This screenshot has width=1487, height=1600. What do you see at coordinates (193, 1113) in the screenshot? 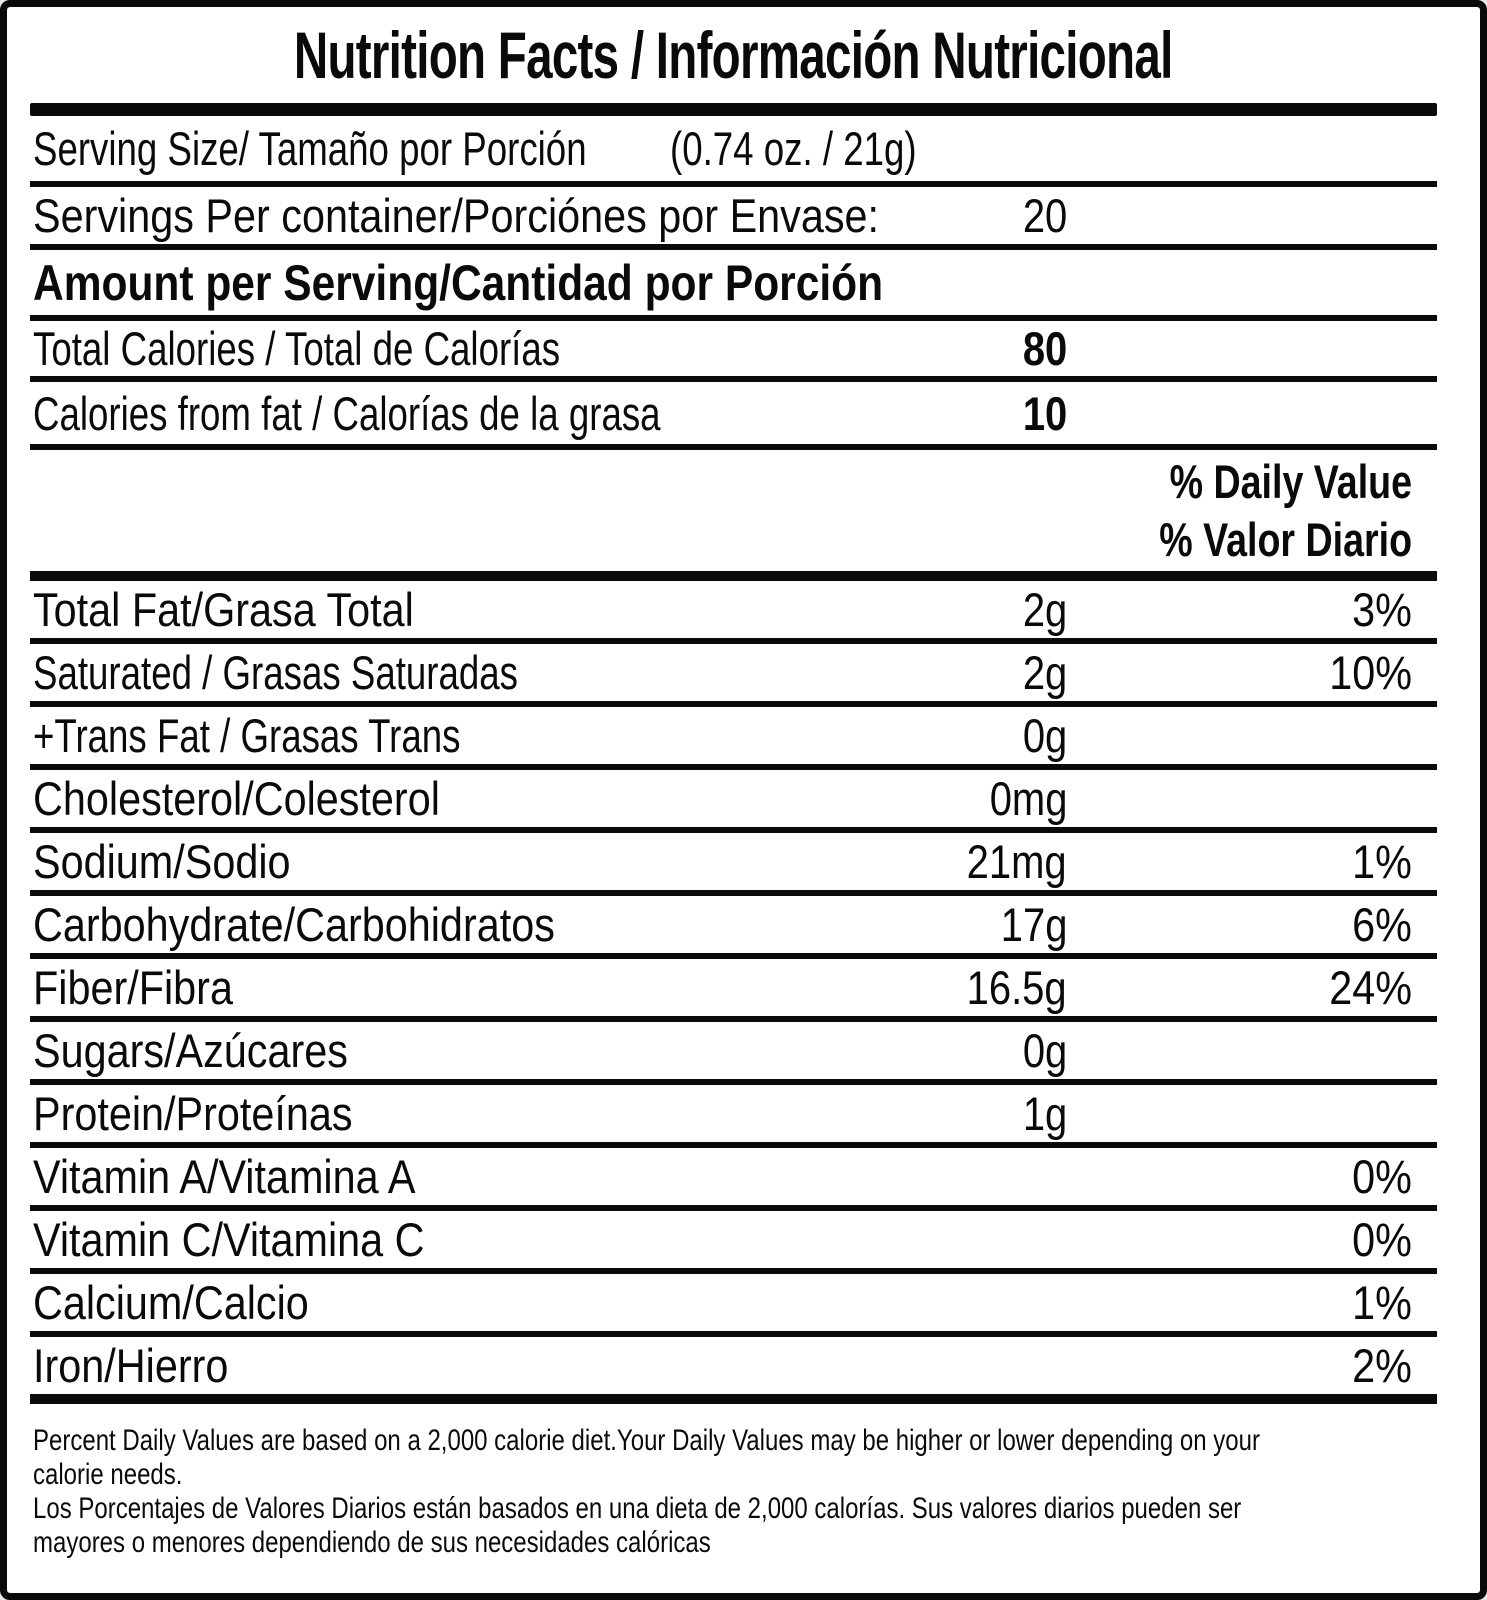
I see `nutrient-label: Protein/Proteínas` at bounding box center [193, 1113].